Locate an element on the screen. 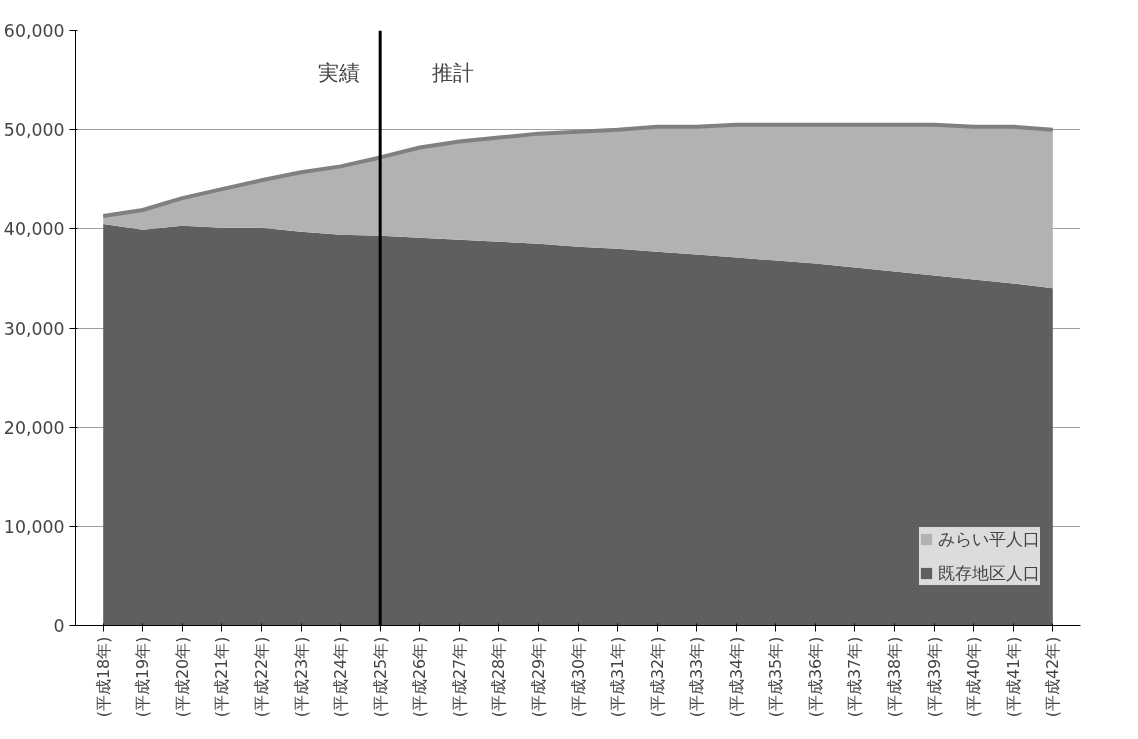  x-tick-label: (平成36年) is located at coordinates (815, 677).